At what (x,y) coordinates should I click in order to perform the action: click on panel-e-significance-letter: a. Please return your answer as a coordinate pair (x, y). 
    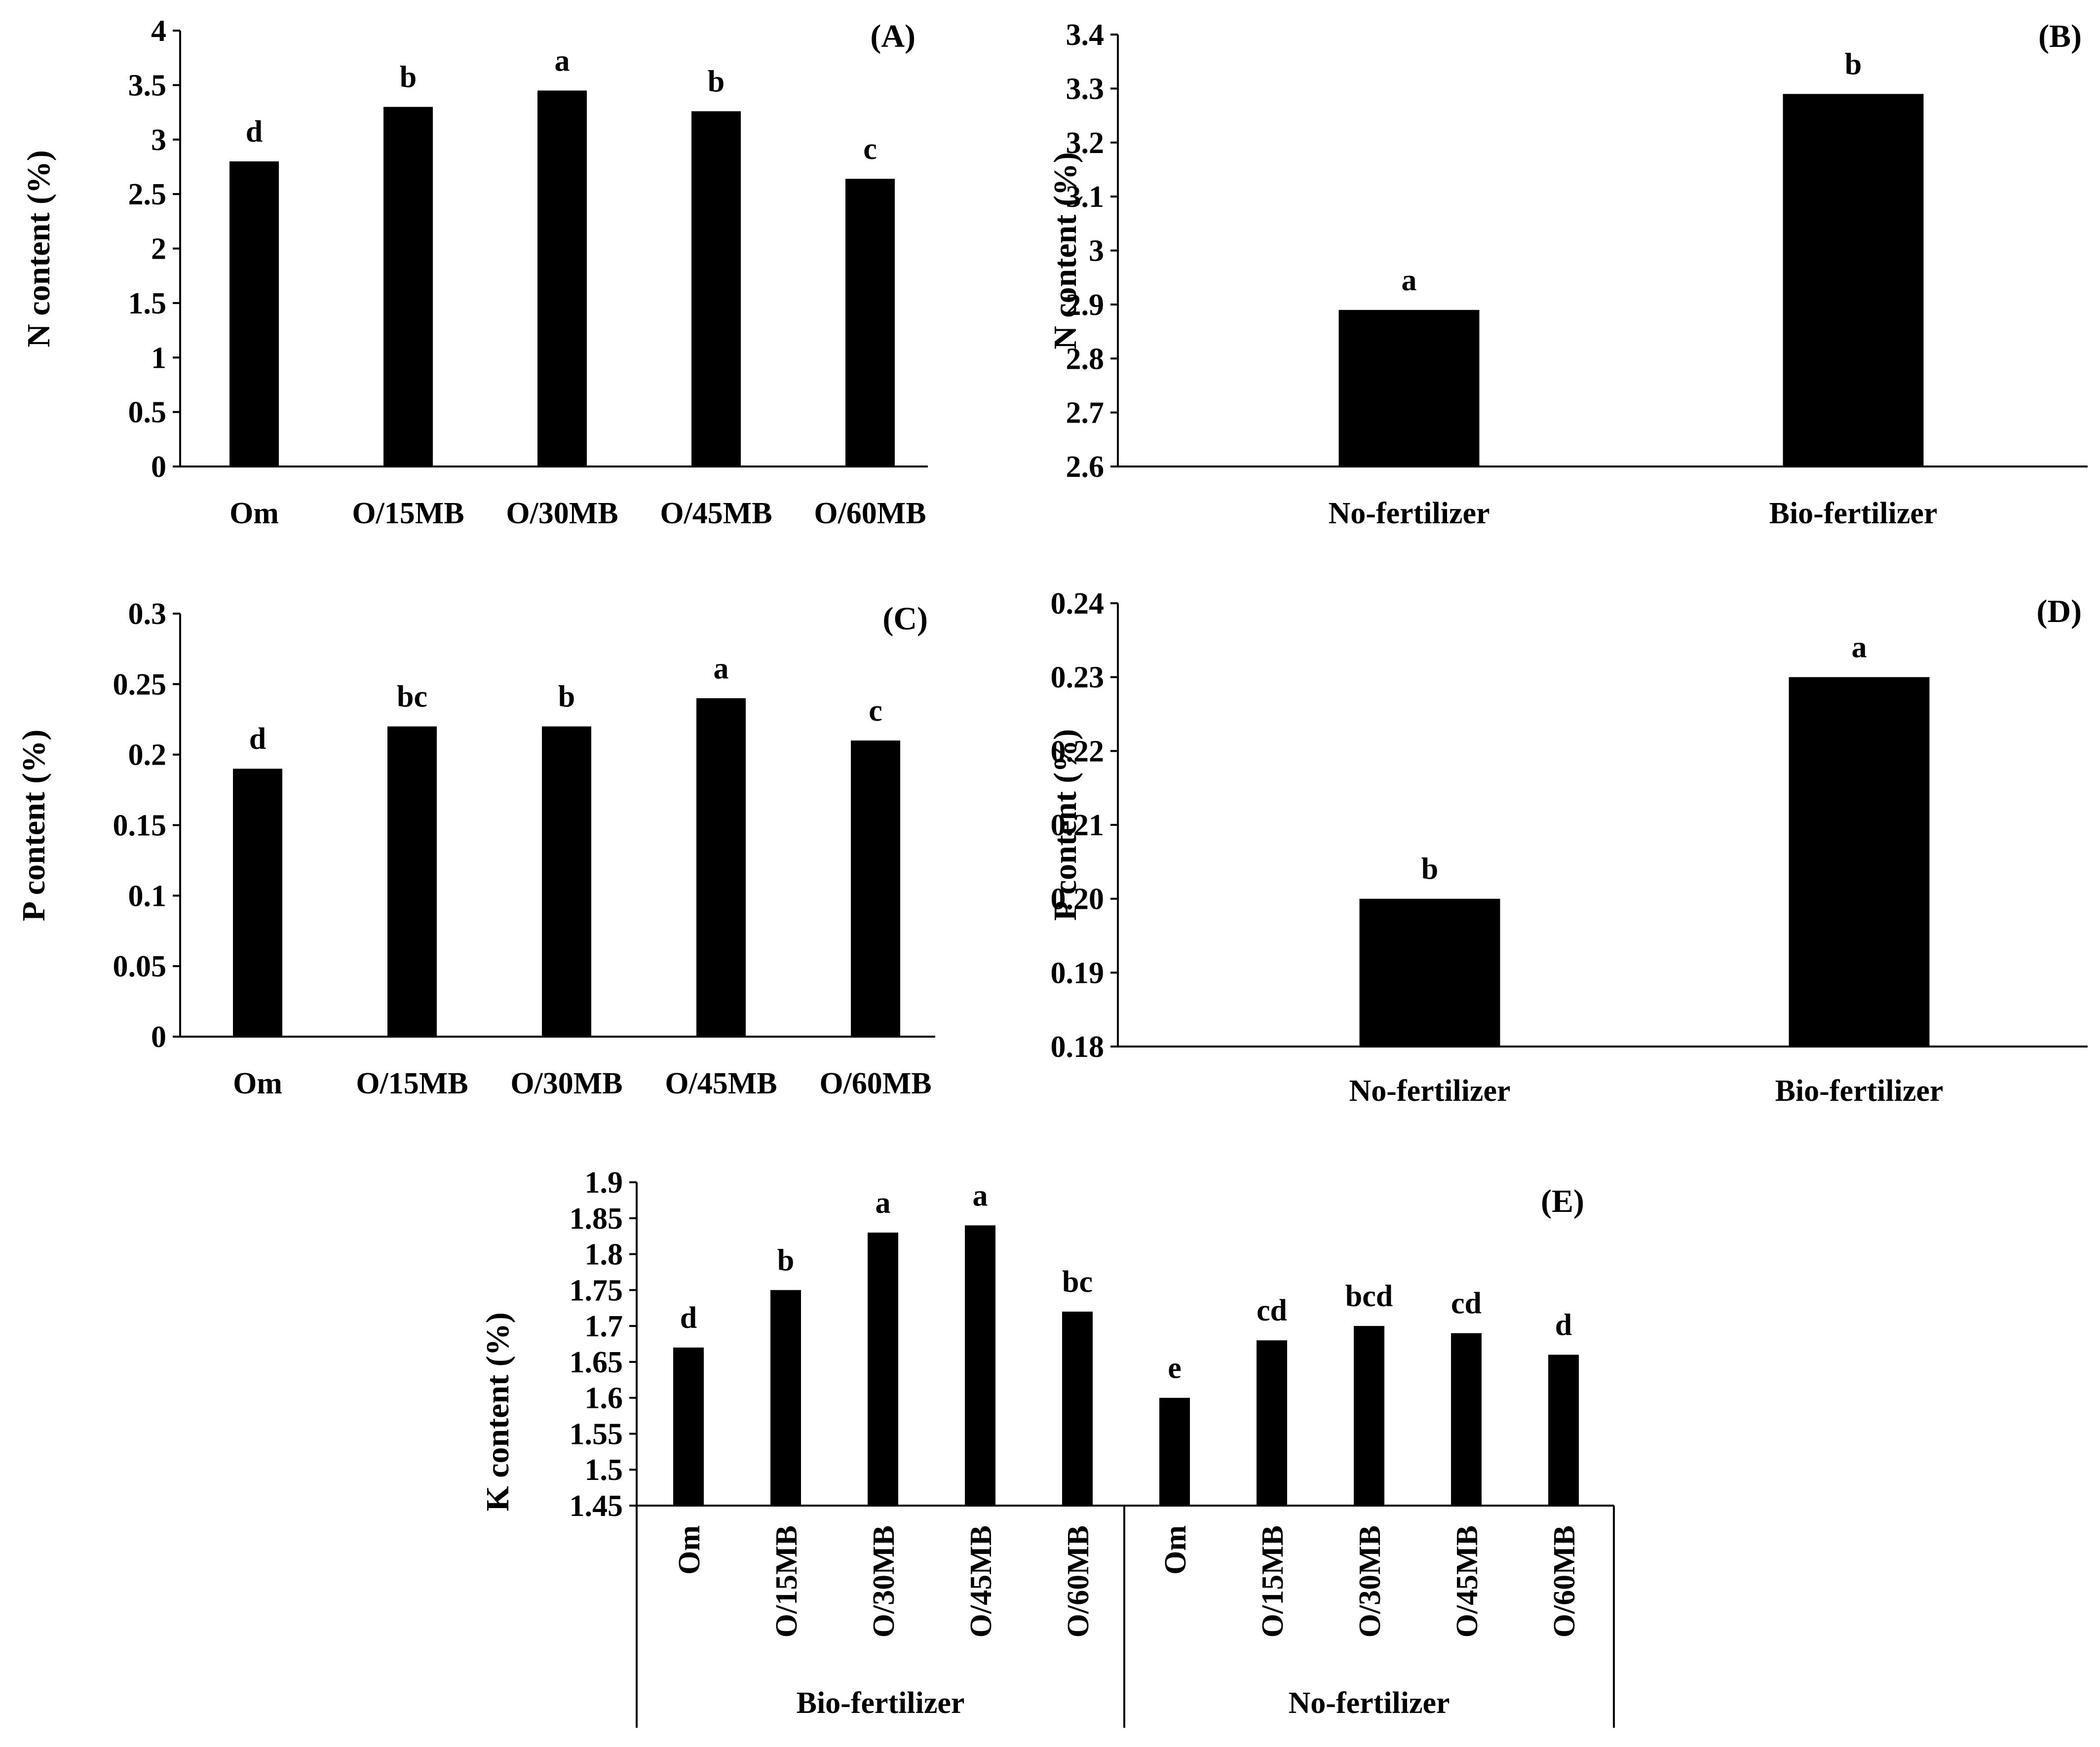
    Looking at the image, I should click on (980, 1195).